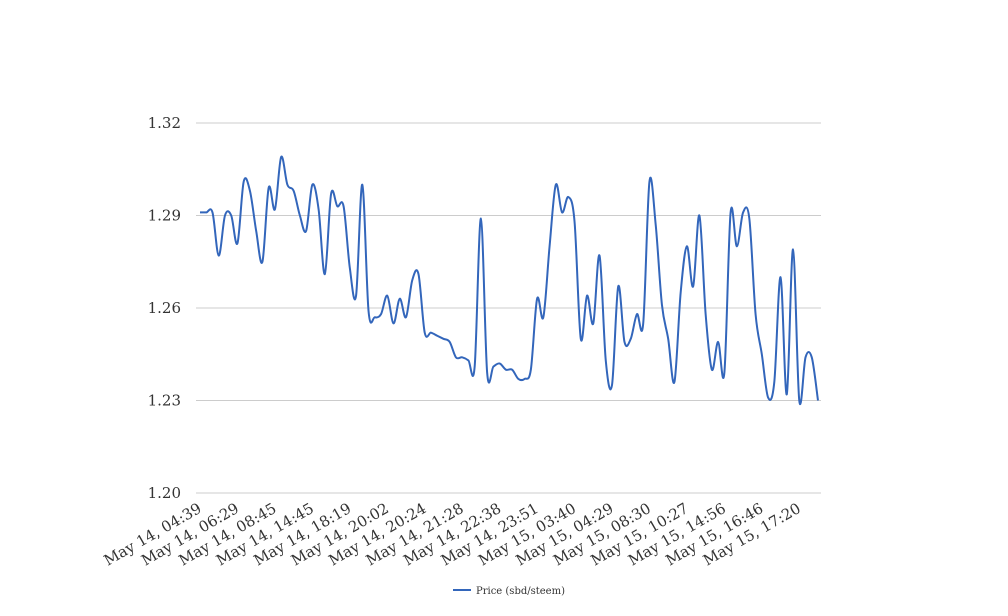  I want to click on y-tick-label: 1.26, so click(164, 308).